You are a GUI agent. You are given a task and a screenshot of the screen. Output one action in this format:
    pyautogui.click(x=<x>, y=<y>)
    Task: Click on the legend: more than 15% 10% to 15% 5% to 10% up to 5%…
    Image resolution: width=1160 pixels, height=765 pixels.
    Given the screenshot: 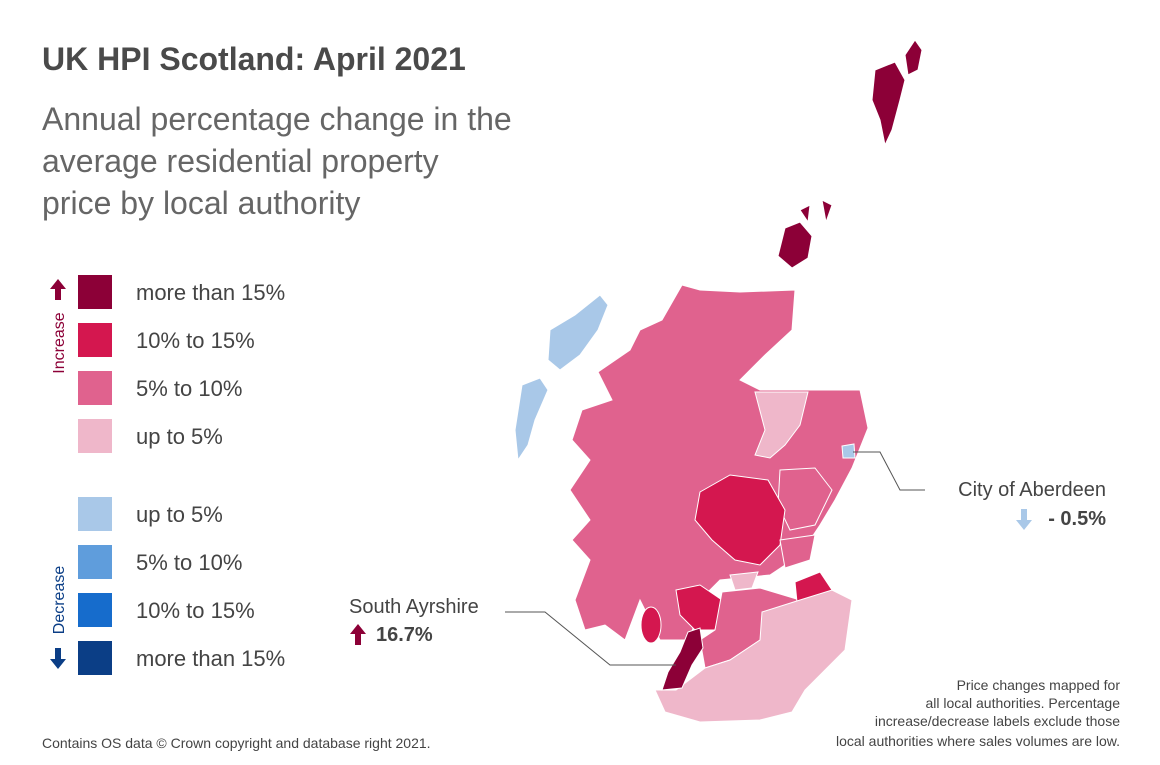 What is the action you would take?
    pyautogui.click(x=181, y=475)
    